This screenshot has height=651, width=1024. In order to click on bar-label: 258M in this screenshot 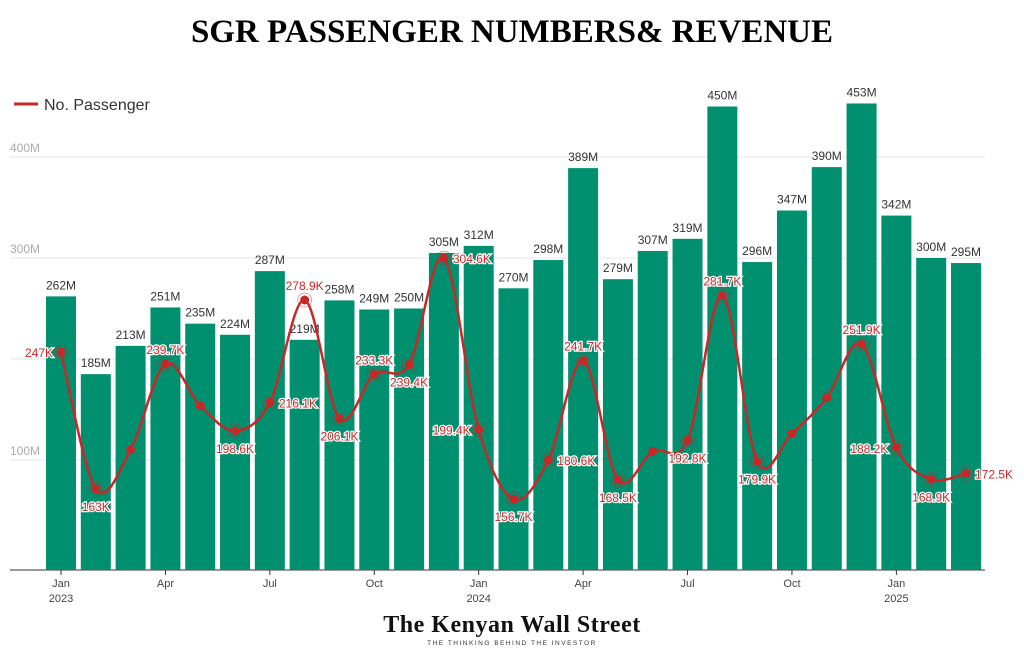, I will do `click(339, 289)`.